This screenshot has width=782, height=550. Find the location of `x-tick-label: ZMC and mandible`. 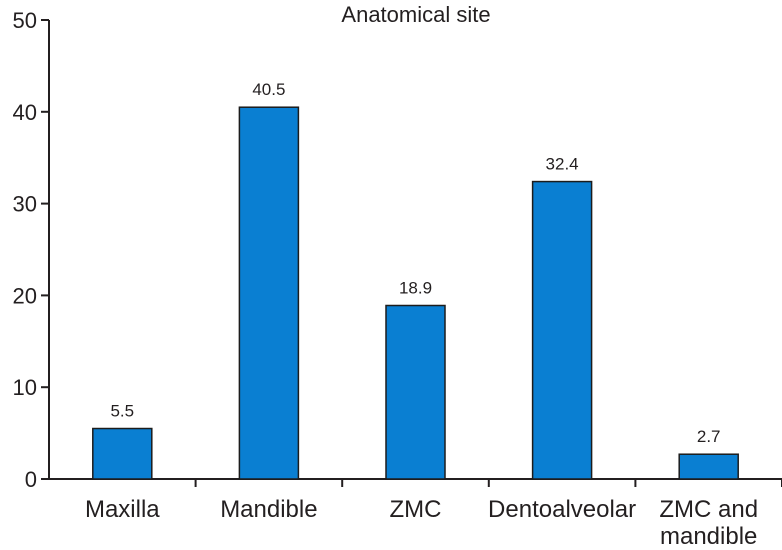

x-tick-label: ZMC and mandible is located at coordinates (708, 523).